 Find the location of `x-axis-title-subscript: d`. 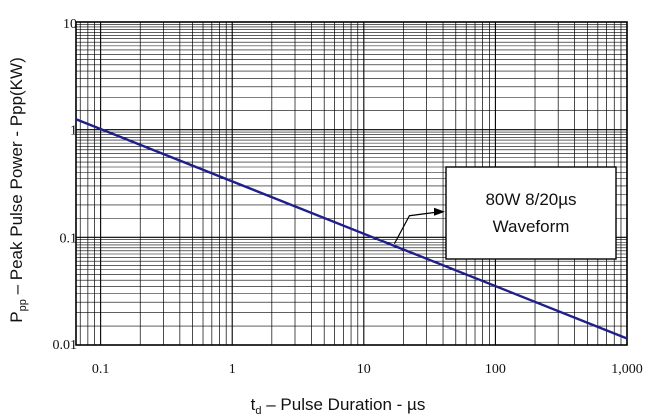

x-axis-title-subscript: d is located at coordinates (258, 411).